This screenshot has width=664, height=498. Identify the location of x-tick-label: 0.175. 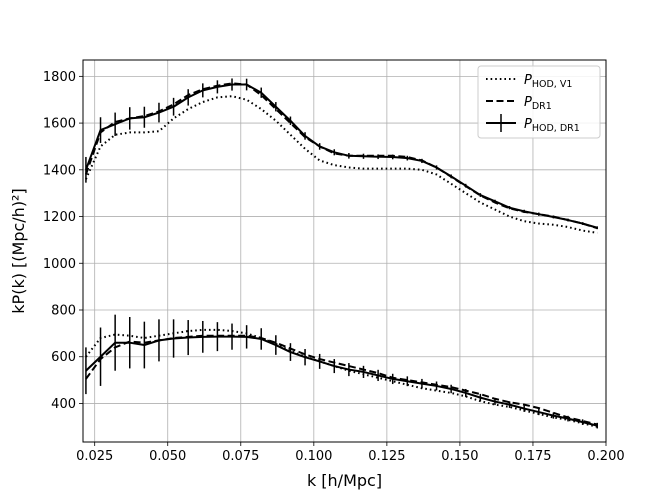
(532, 456).